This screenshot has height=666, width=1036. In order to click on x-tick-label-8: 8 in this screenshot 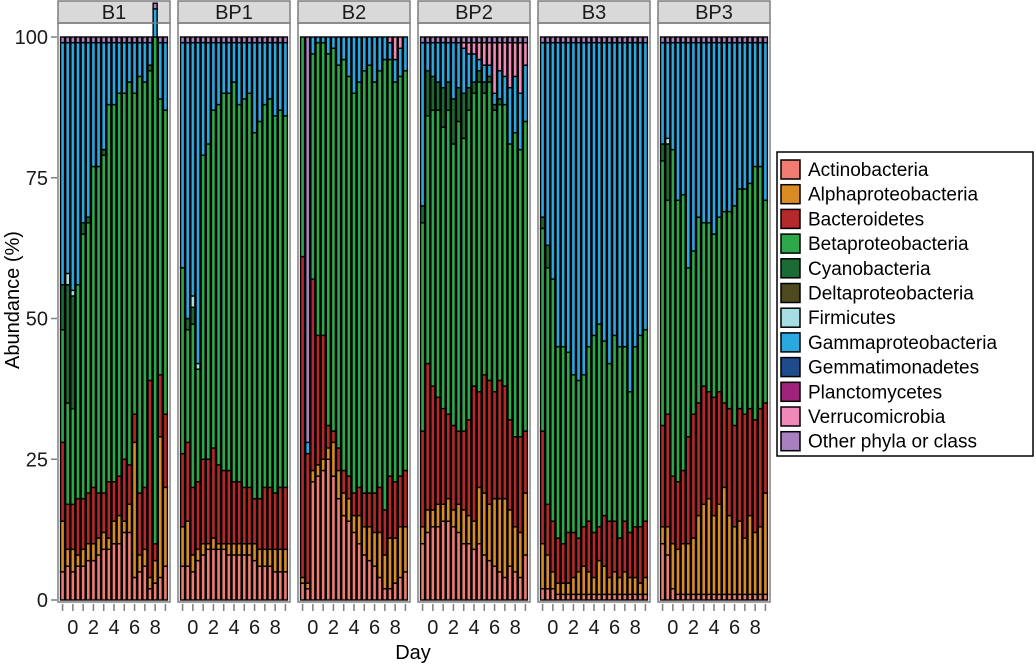, I will do `click(635, 628)`.